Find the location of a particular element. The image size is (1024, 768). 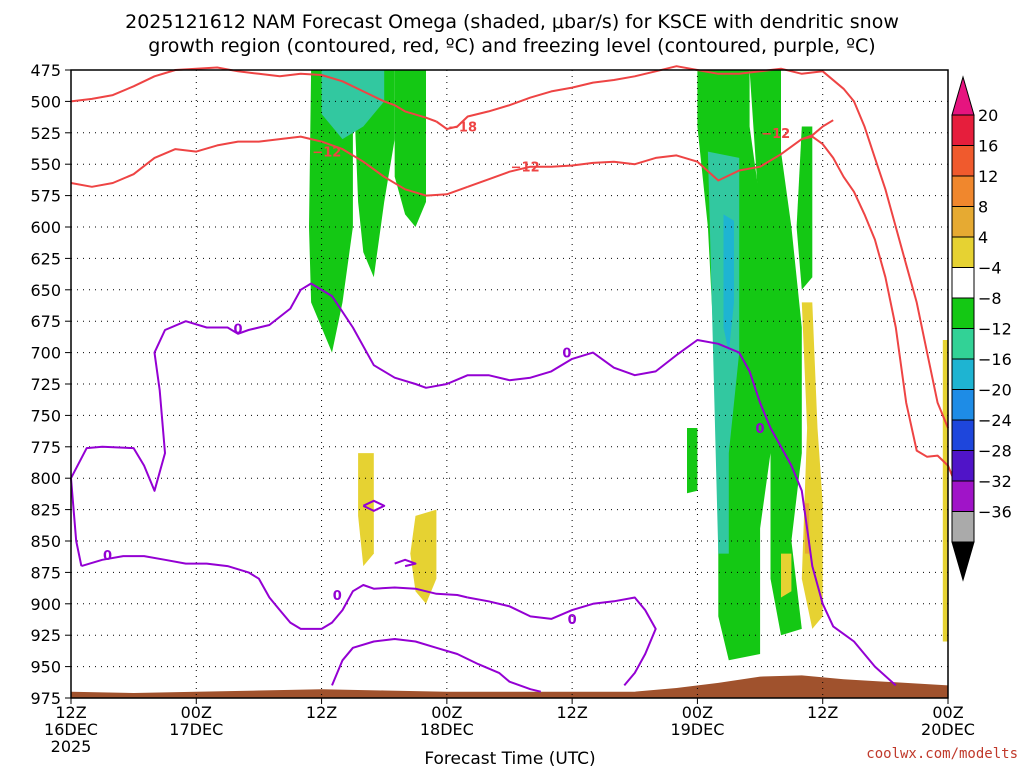

x-tick-label: 18DEC is located at coordinates (447, 729).